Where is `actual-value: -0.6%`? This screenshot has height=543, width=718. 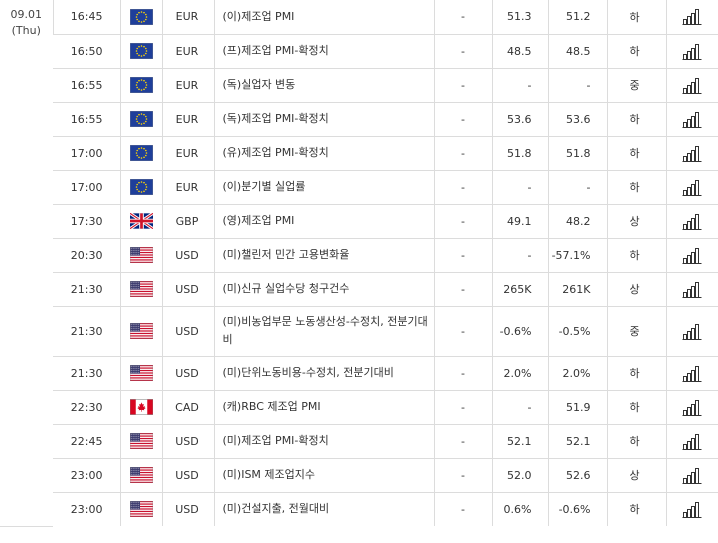
actual-value: -0.6% is located at coordinates (515, 331).